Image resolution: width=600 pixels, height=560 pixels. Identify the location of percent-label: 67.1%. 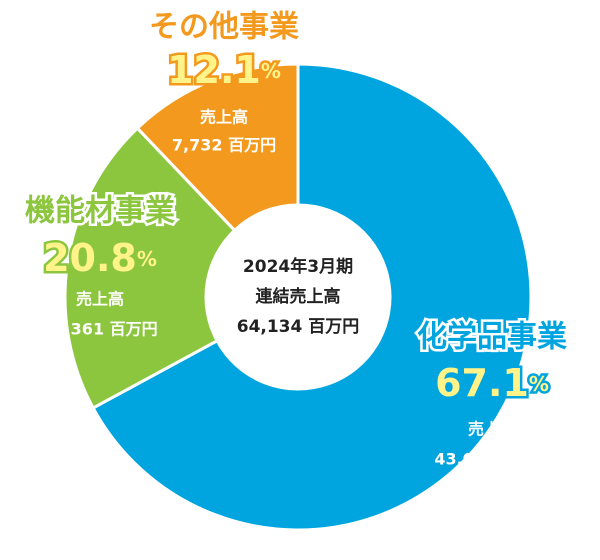
(492, 383).